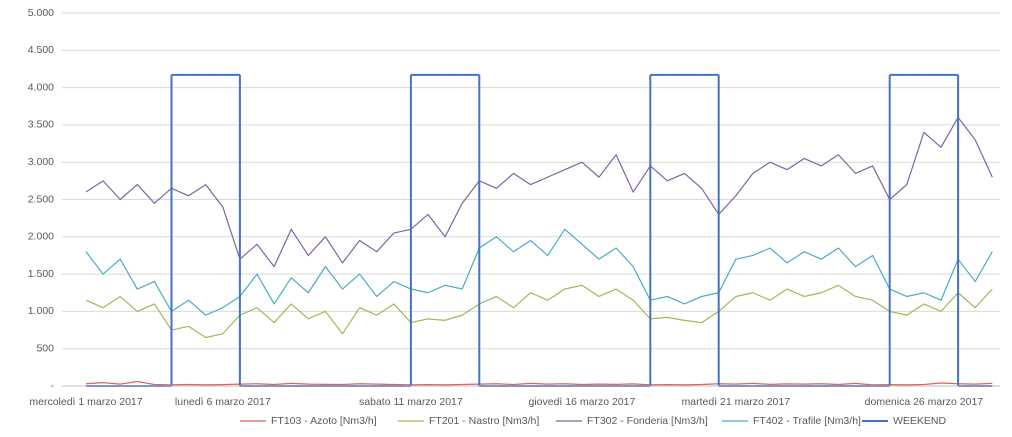 Image resolution: width=1012 pixels, height=437 pixels. I want to click on x-tick-label: sabato 11 marzo 2017, so click(411, 402).